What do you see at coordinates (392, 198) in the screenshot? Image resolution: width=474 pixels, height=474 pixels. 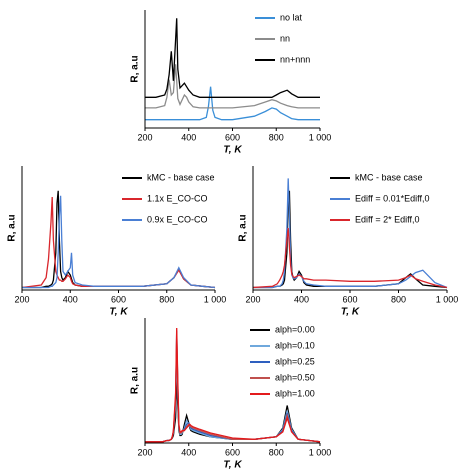 I see `legend-label: Ediff = 0.01*Ediff,0` at bounding box center [392, 198].